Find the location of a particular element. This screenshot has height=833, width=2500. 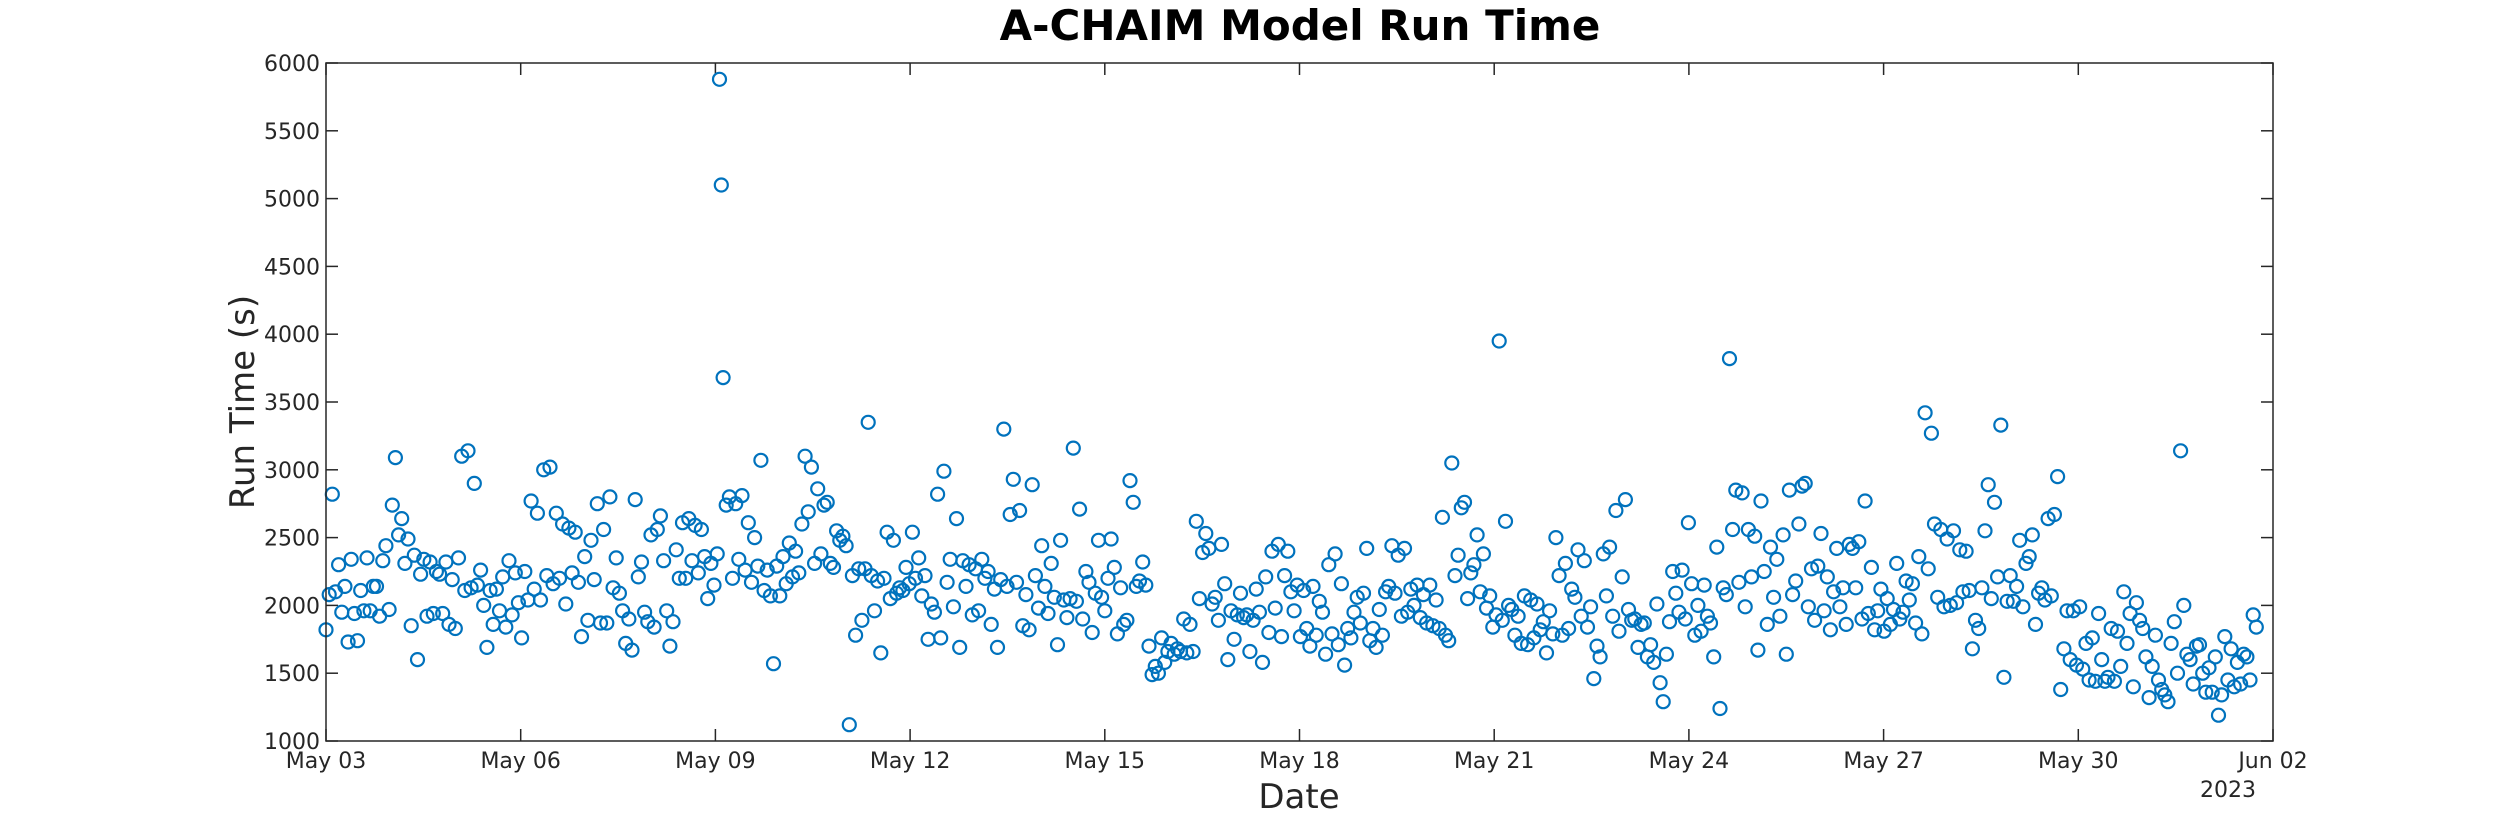

x-axis-year-label: 2023 is located at coordinates (2228, 790).